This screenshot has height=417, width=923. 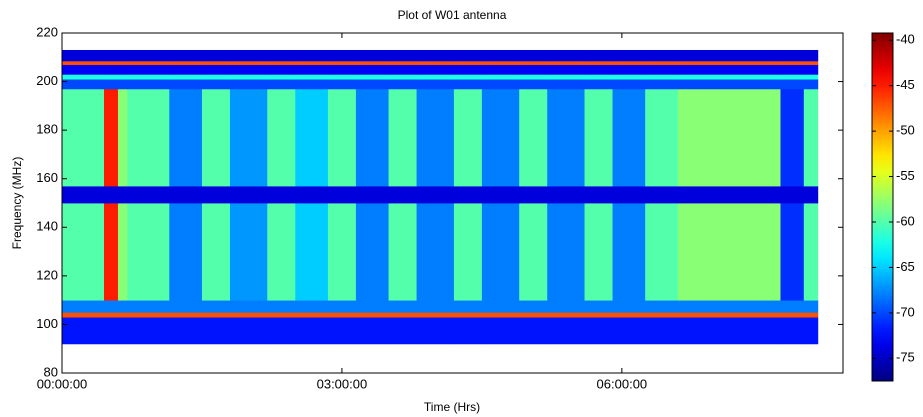 What do you see at coordinates (882, 207) in the screenshot?
I see `colorbar` at bounding box center [882, 207].